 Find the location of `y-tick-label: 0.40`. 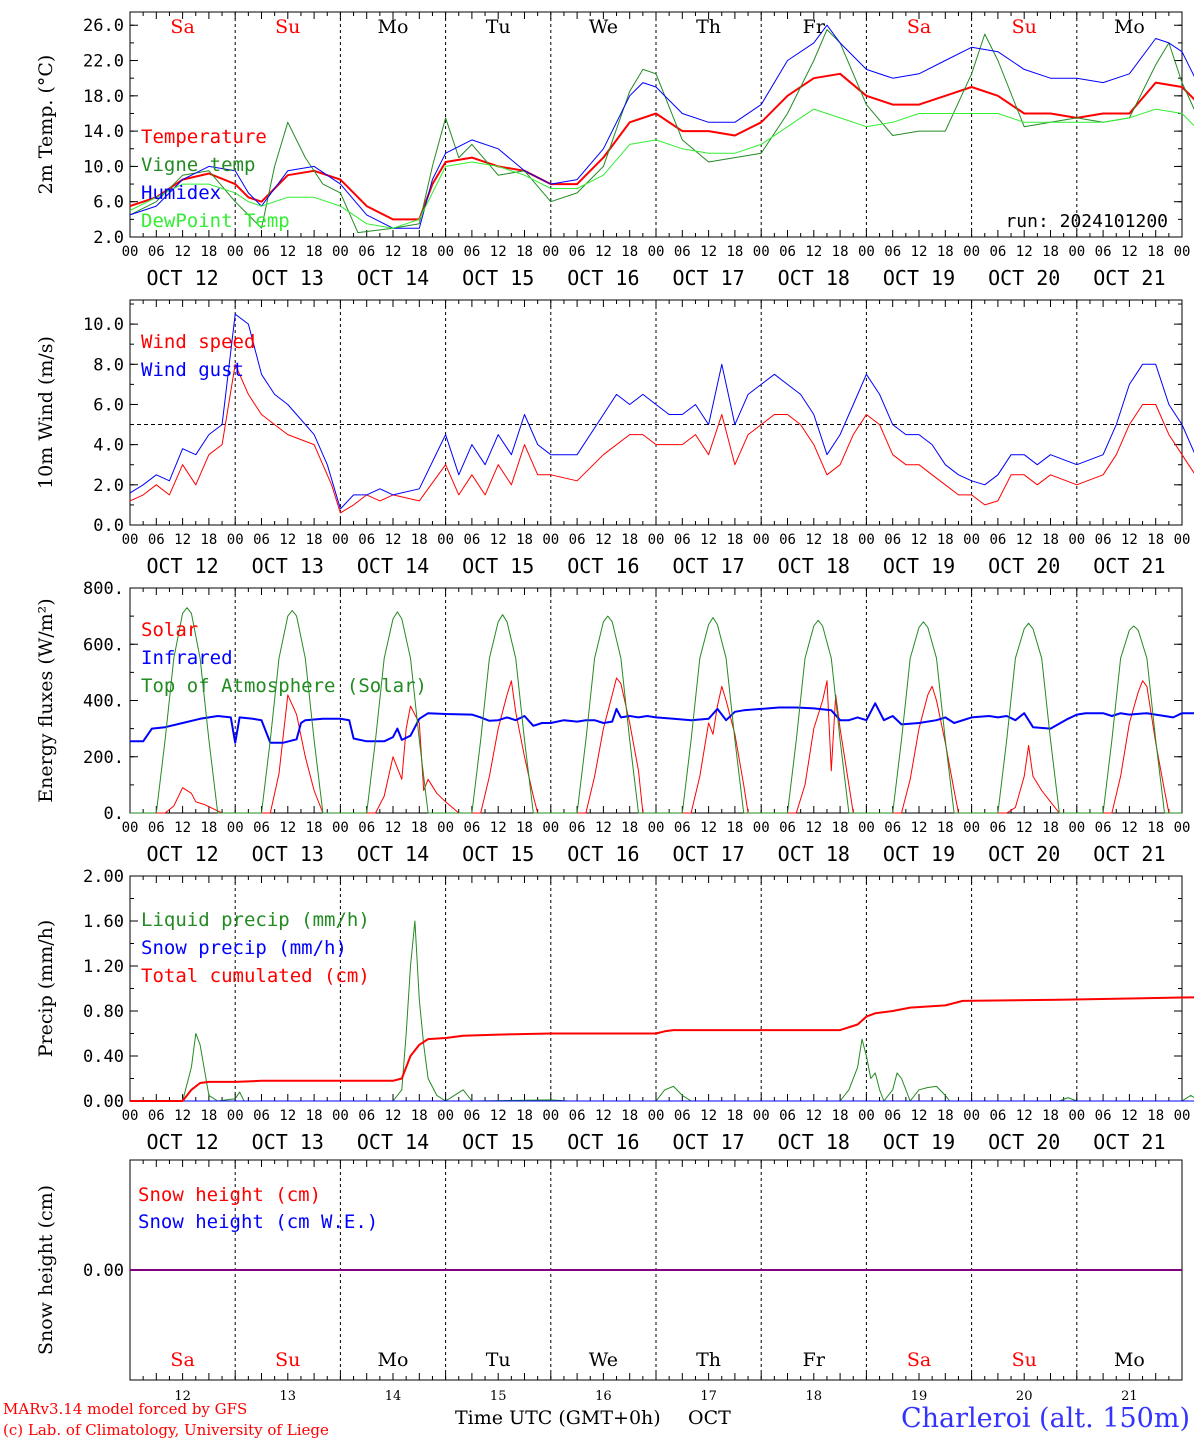

y-tick-label: 0.40 is located at coordinates (103, 1057).